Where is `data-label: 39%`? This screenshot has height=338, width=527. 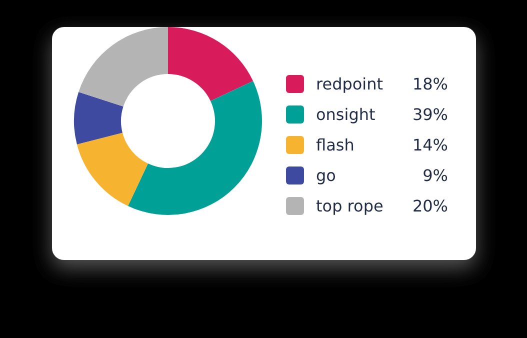
data-label: 39% is located at coordinates (430, 114).